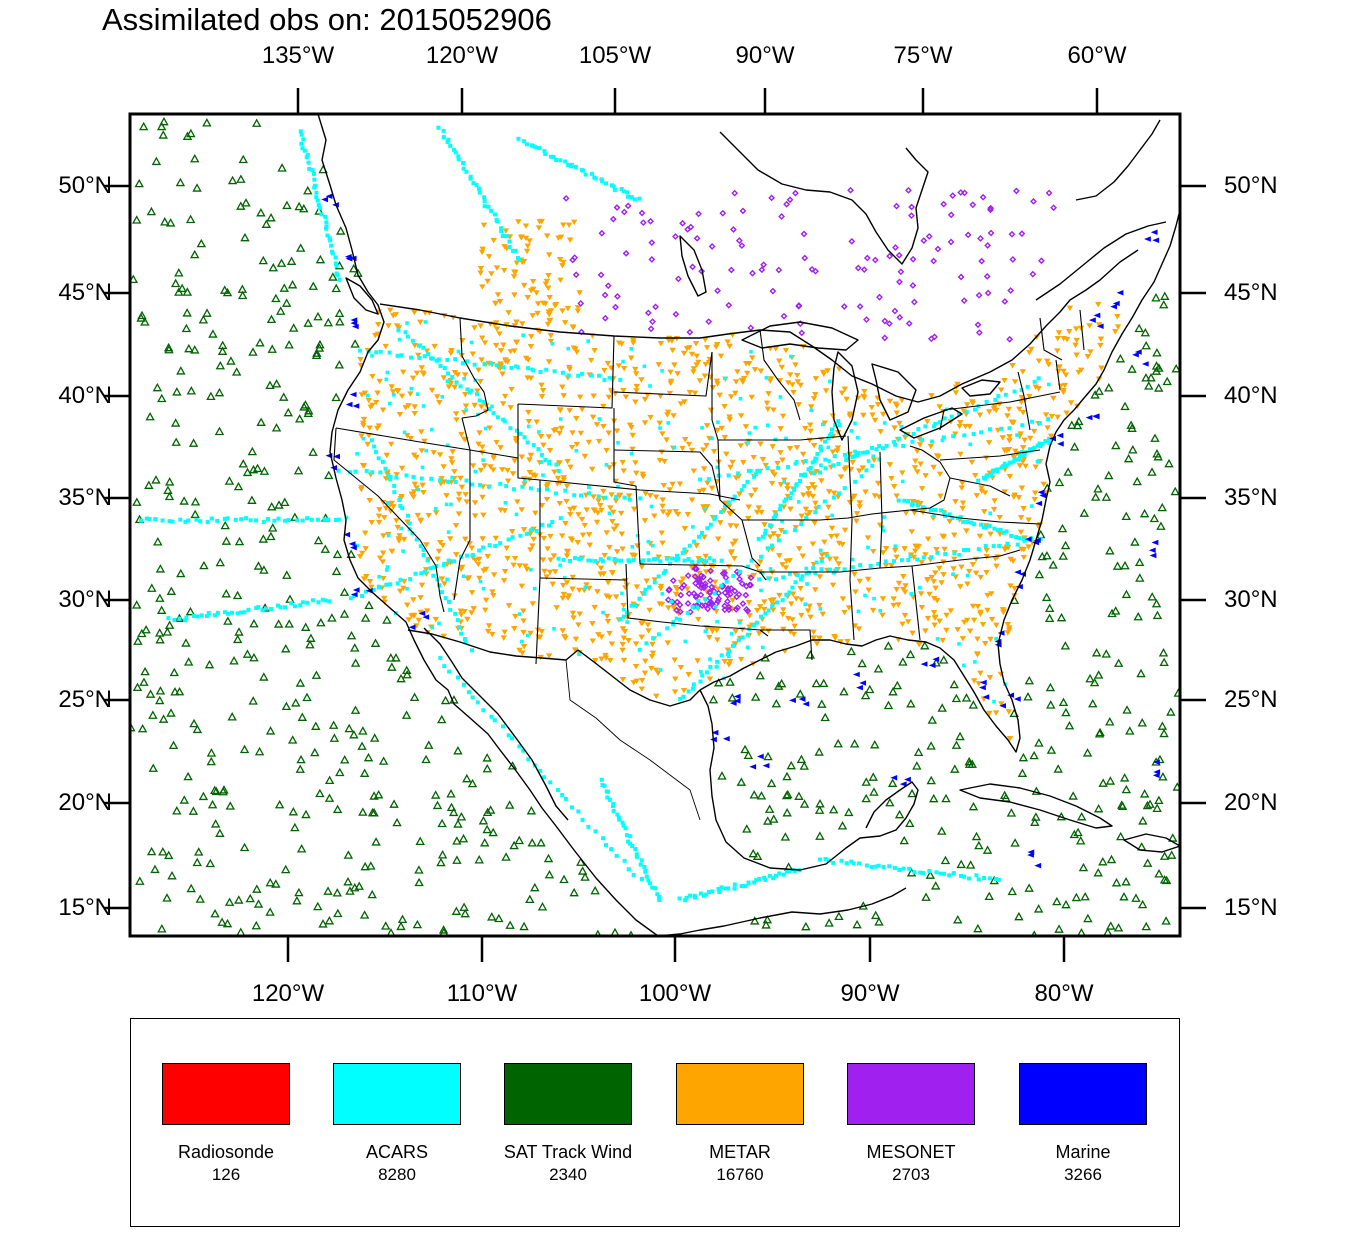 This screenshot has height=1250, width=1350. What do you see at coordinates (740, 1094) in the screenshot?
I see `legend-swatch` at bounding box center [740, 1094].